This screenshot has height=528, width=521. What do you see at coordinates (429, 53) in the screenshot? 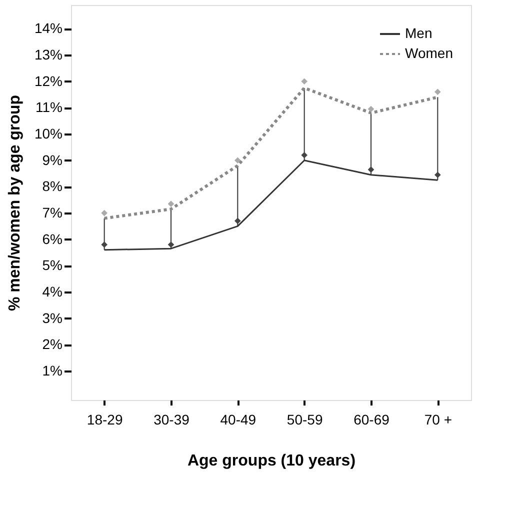
I see `legend-label: Women` at bounding box center [429, 53].